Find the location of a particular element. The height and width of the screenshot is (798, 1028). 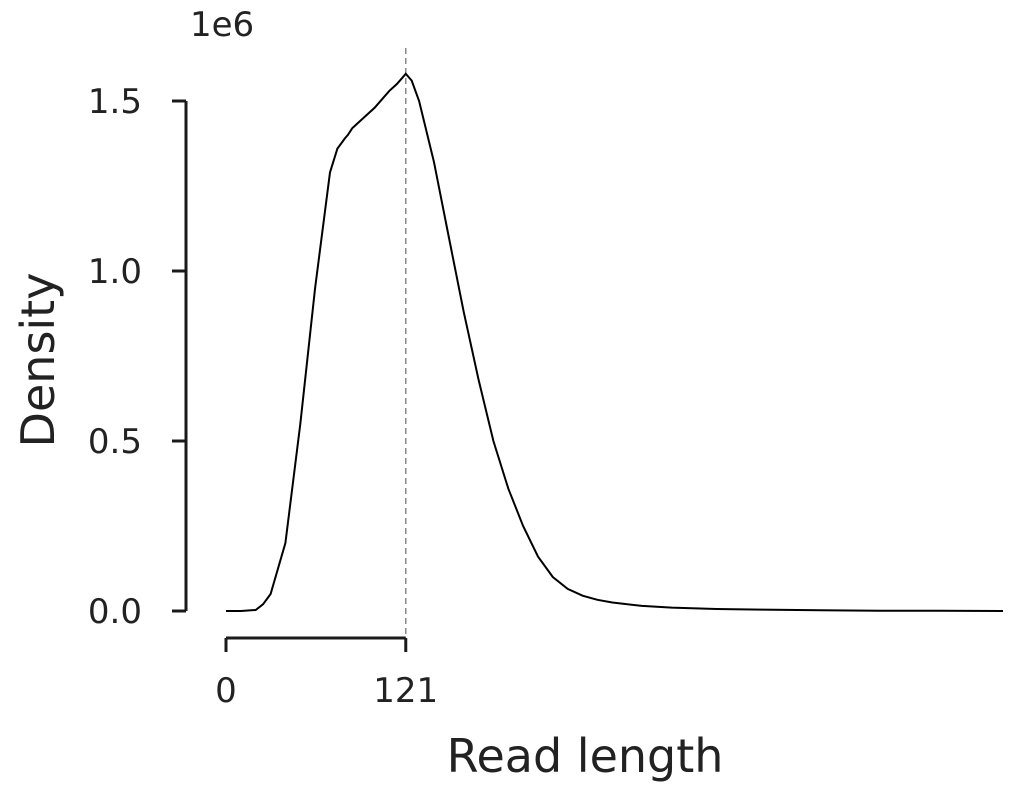

y-tick-label: 1.0 is located at coordinates (115, 272).